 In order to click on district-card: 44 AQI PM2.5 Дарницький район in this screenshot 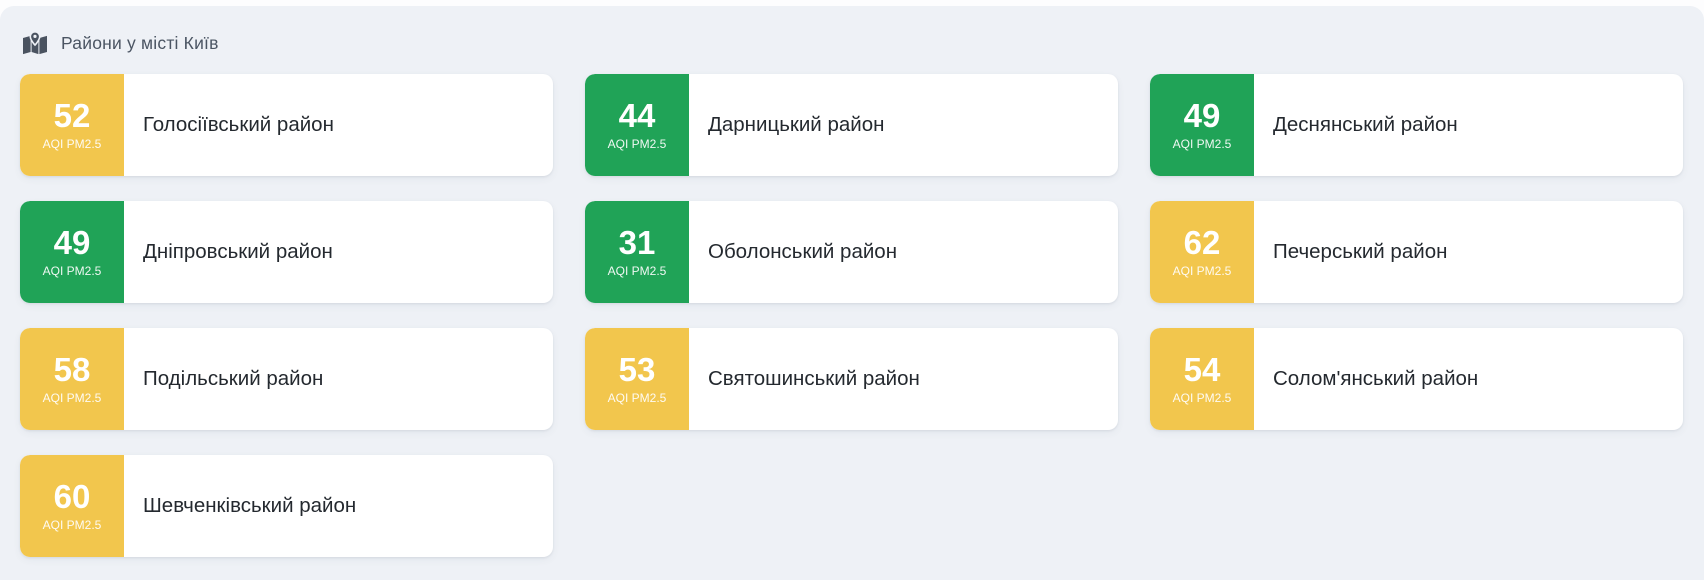, I will do `click(851, 125)`.